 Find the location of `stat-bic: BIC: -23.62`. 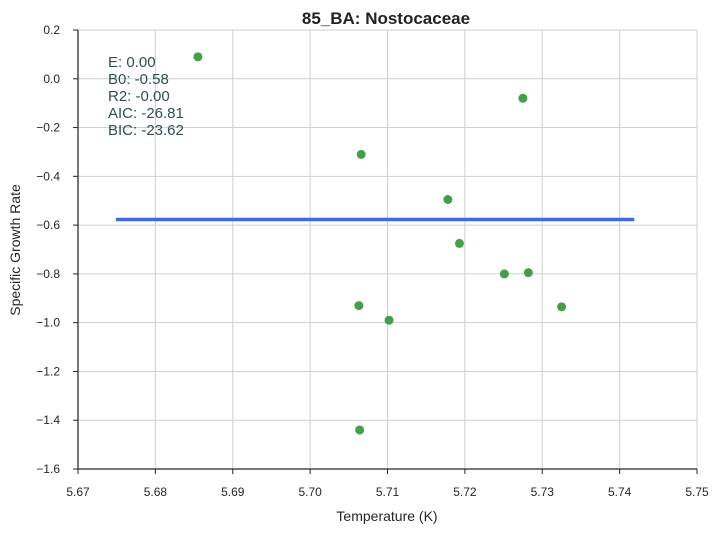

stat-bic: BIC: -23.62 is located at coordinates (146, 130).